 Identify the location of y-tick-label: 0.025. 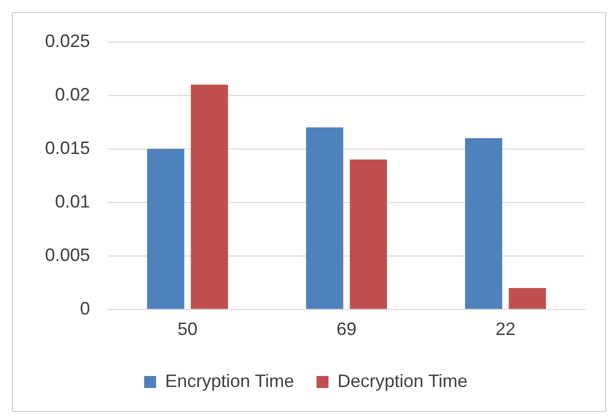
(67, 40).